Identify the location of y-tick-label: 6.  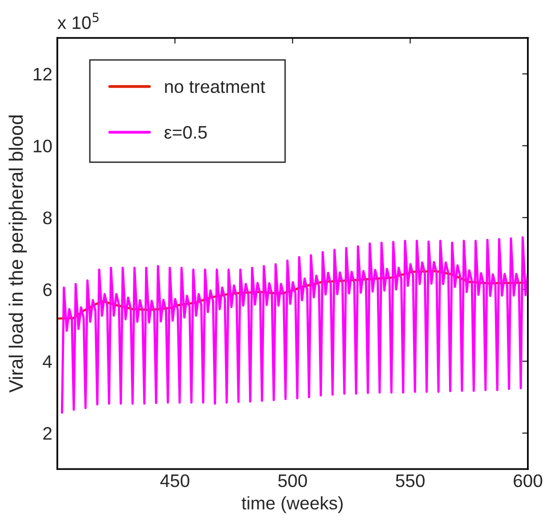
(47, 289).